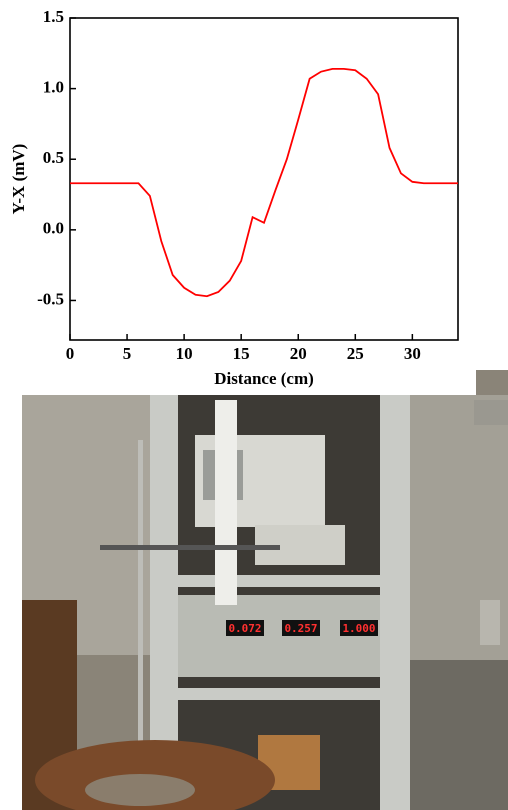 The image size is (508, 810). Describe the element at coordinates (184, 353) in the screenshot. I see `x-tick-label: 10` at that location.